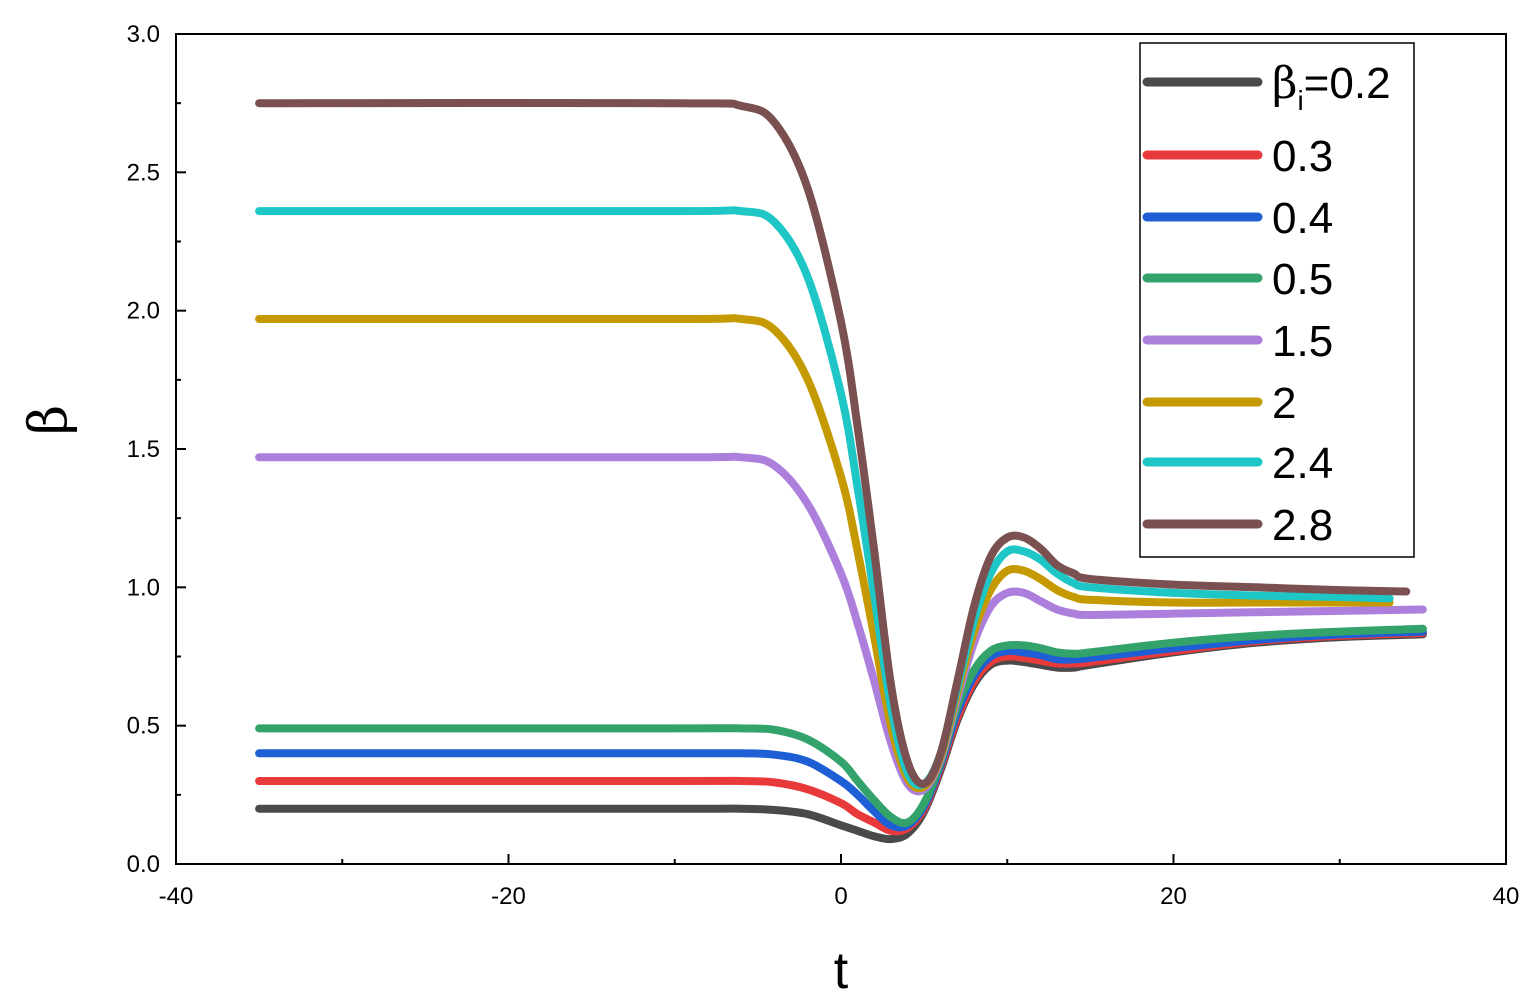  Describe the element at coordinates (1302, 463) in the screenshot. I see `legend-label-6: 2.4` at that location.